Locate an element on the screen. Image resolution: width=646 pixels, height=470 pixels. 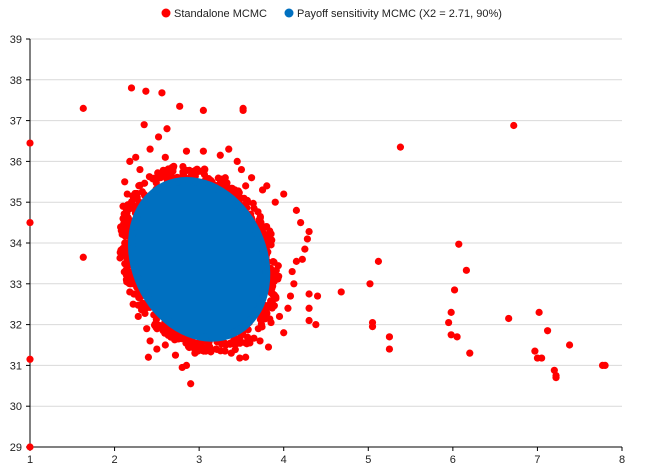
legend-label-payoff: Payoff sensitivity MCMC (X2 = 2.71, 90%) is located at coordinates (399, 14).